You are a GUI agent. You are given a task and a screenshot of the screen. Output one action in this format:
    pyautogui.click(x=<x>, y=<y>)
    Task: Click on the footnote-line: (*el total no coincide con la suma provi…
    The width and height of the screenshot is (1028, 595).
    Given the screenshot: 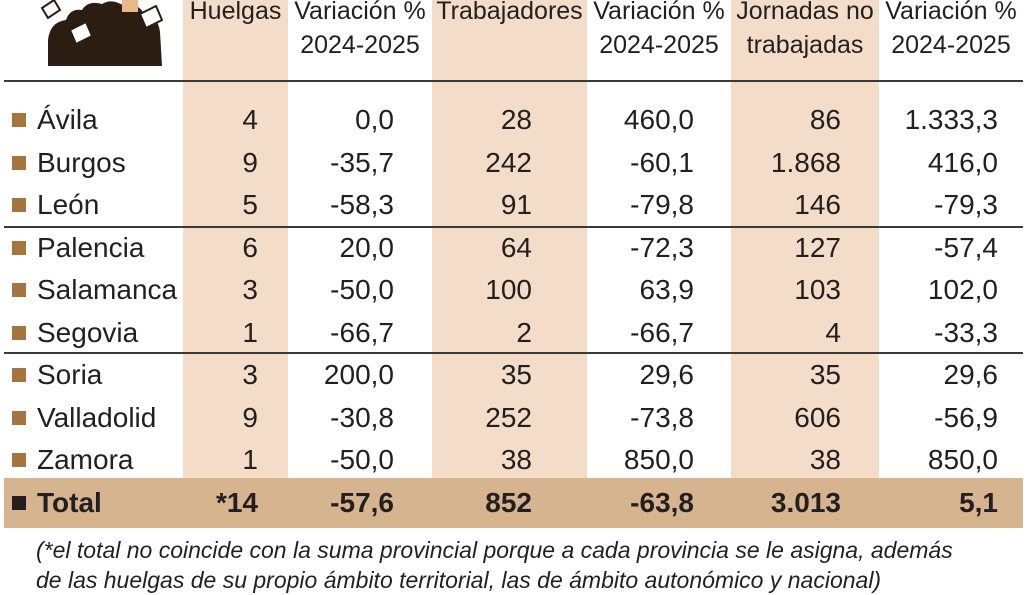 What is the action you would take?
    pyautogui.click(x=494, y=550)
    